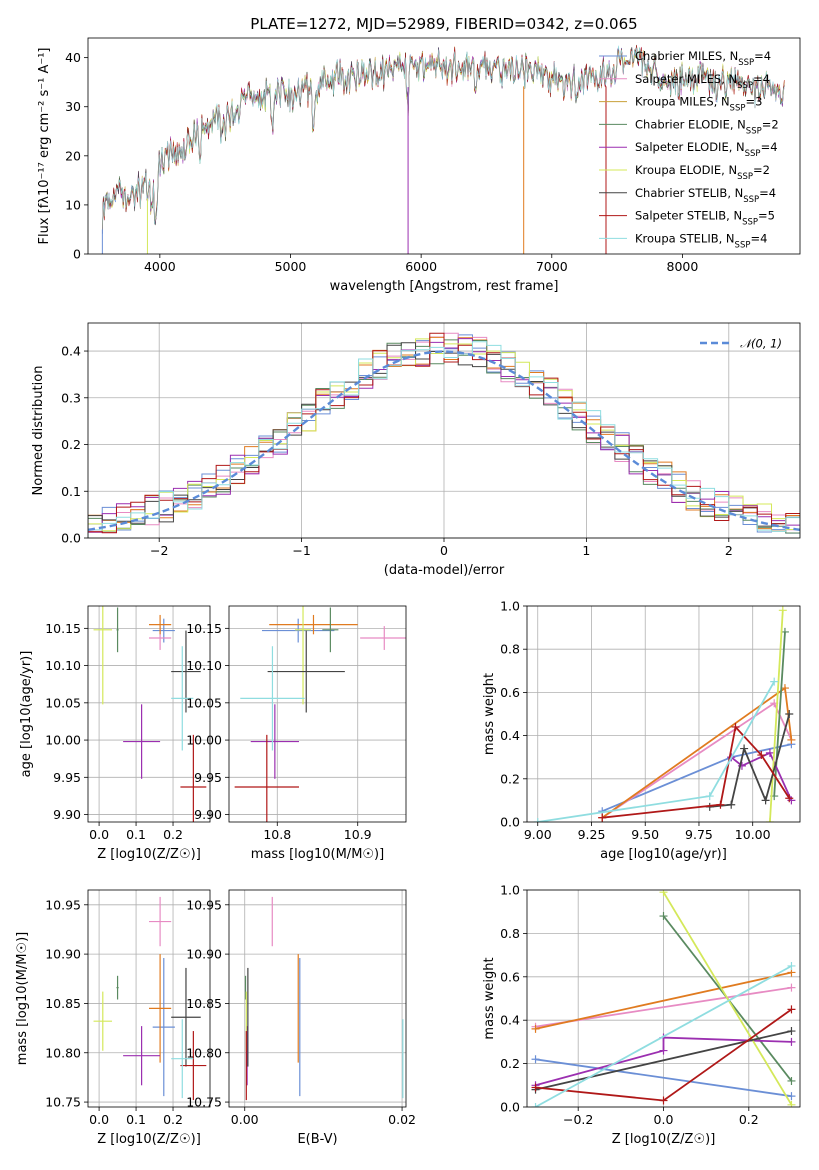 The width and height of the screenshot is (819, 1170). I want to click on y-axis-label: mass weight, so click(489, 714).